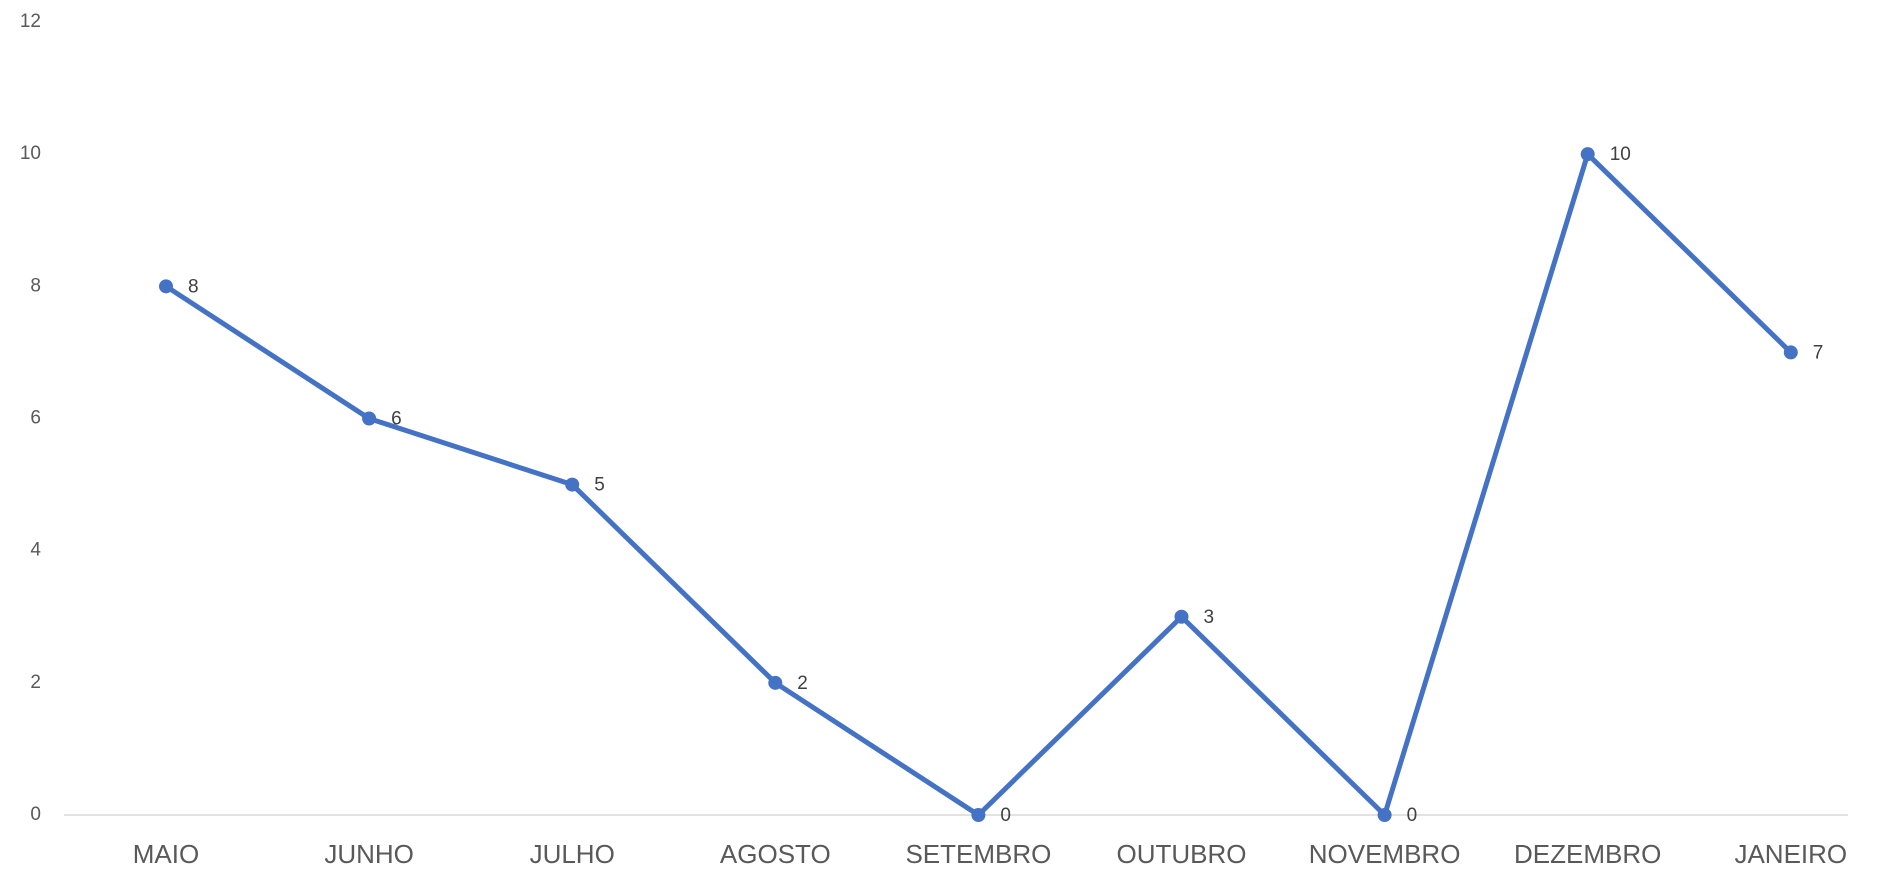 This screenshot has width=1880, height=872. What do you see at coordinates (30, 153) in the screenshot?
I see `y-tick-label: 10` at bounding box center [30, 153].